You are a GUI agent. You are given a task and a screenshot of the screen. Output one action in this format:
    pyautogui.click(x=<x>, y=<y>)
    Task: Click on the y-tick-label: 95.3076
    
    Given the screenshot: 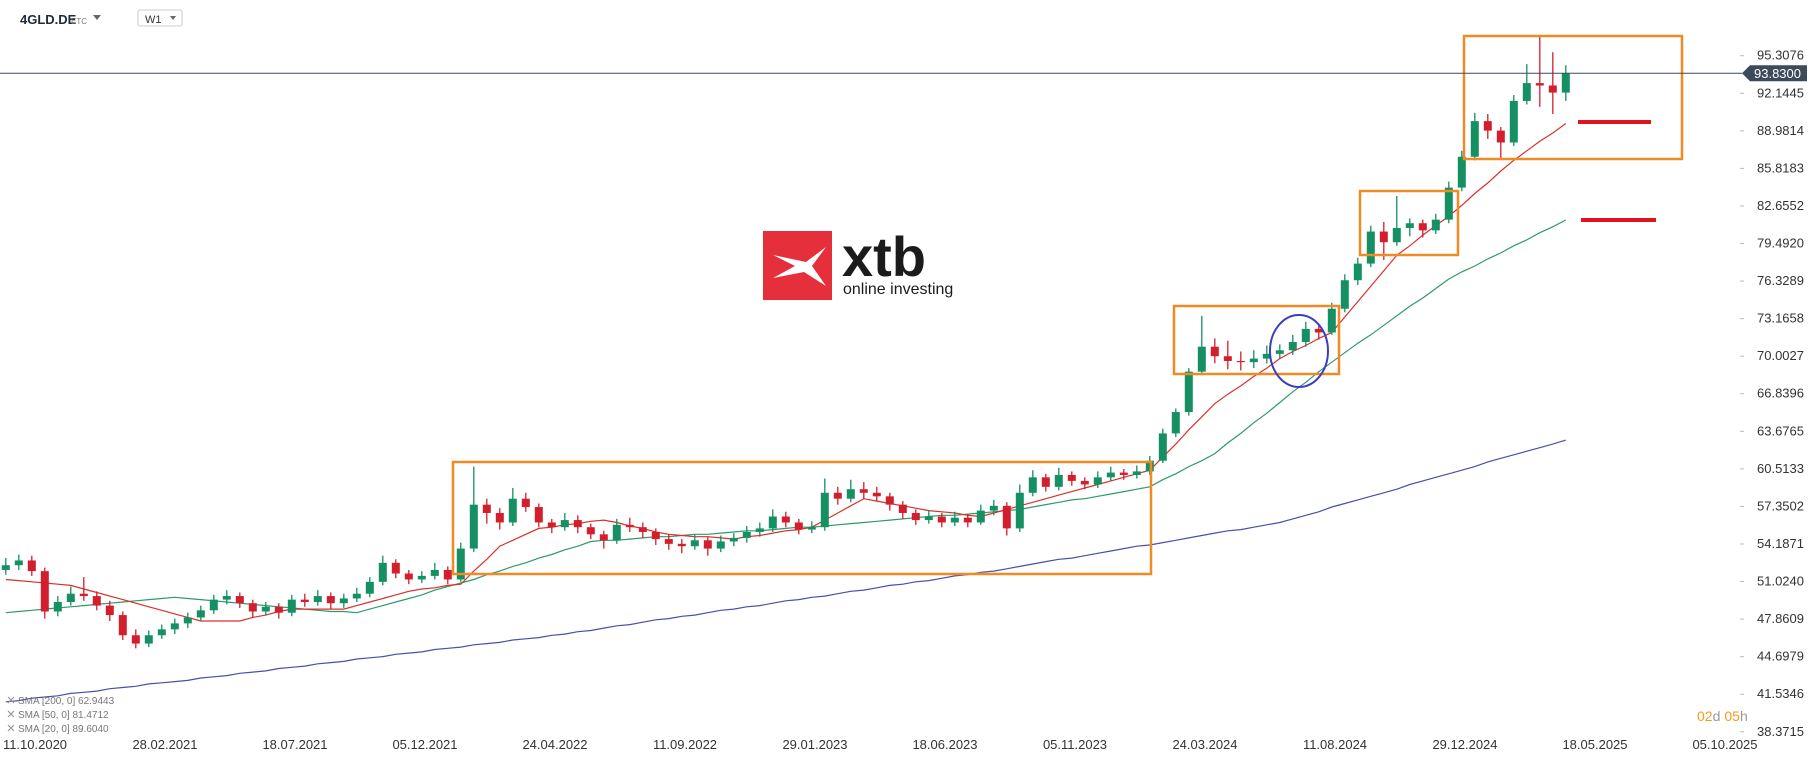 What is the action you would take?
    pyautogui.click(x=1780, y=55)
    